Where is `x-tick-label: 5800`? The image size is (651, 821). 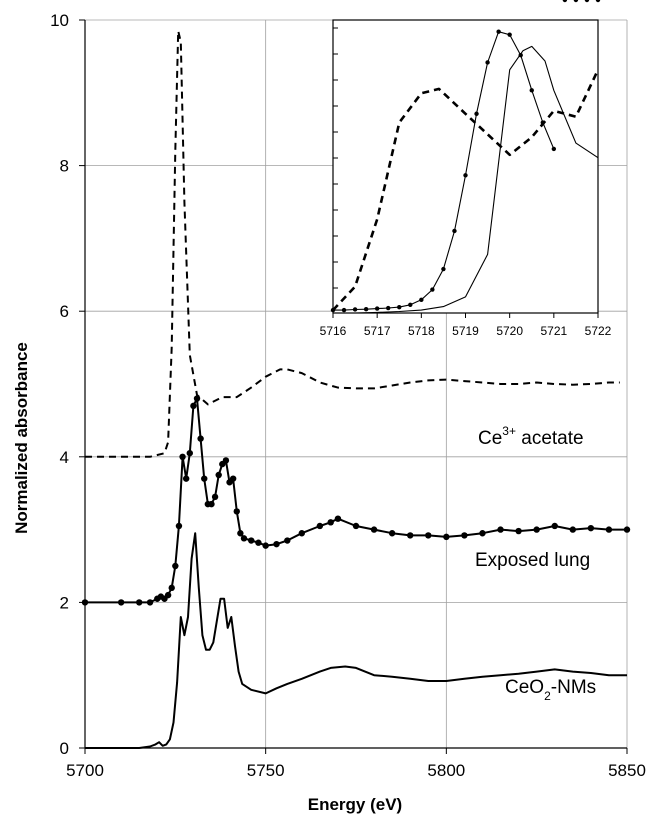
x-tick-label: 5800 is located at coordinates (446, 770).